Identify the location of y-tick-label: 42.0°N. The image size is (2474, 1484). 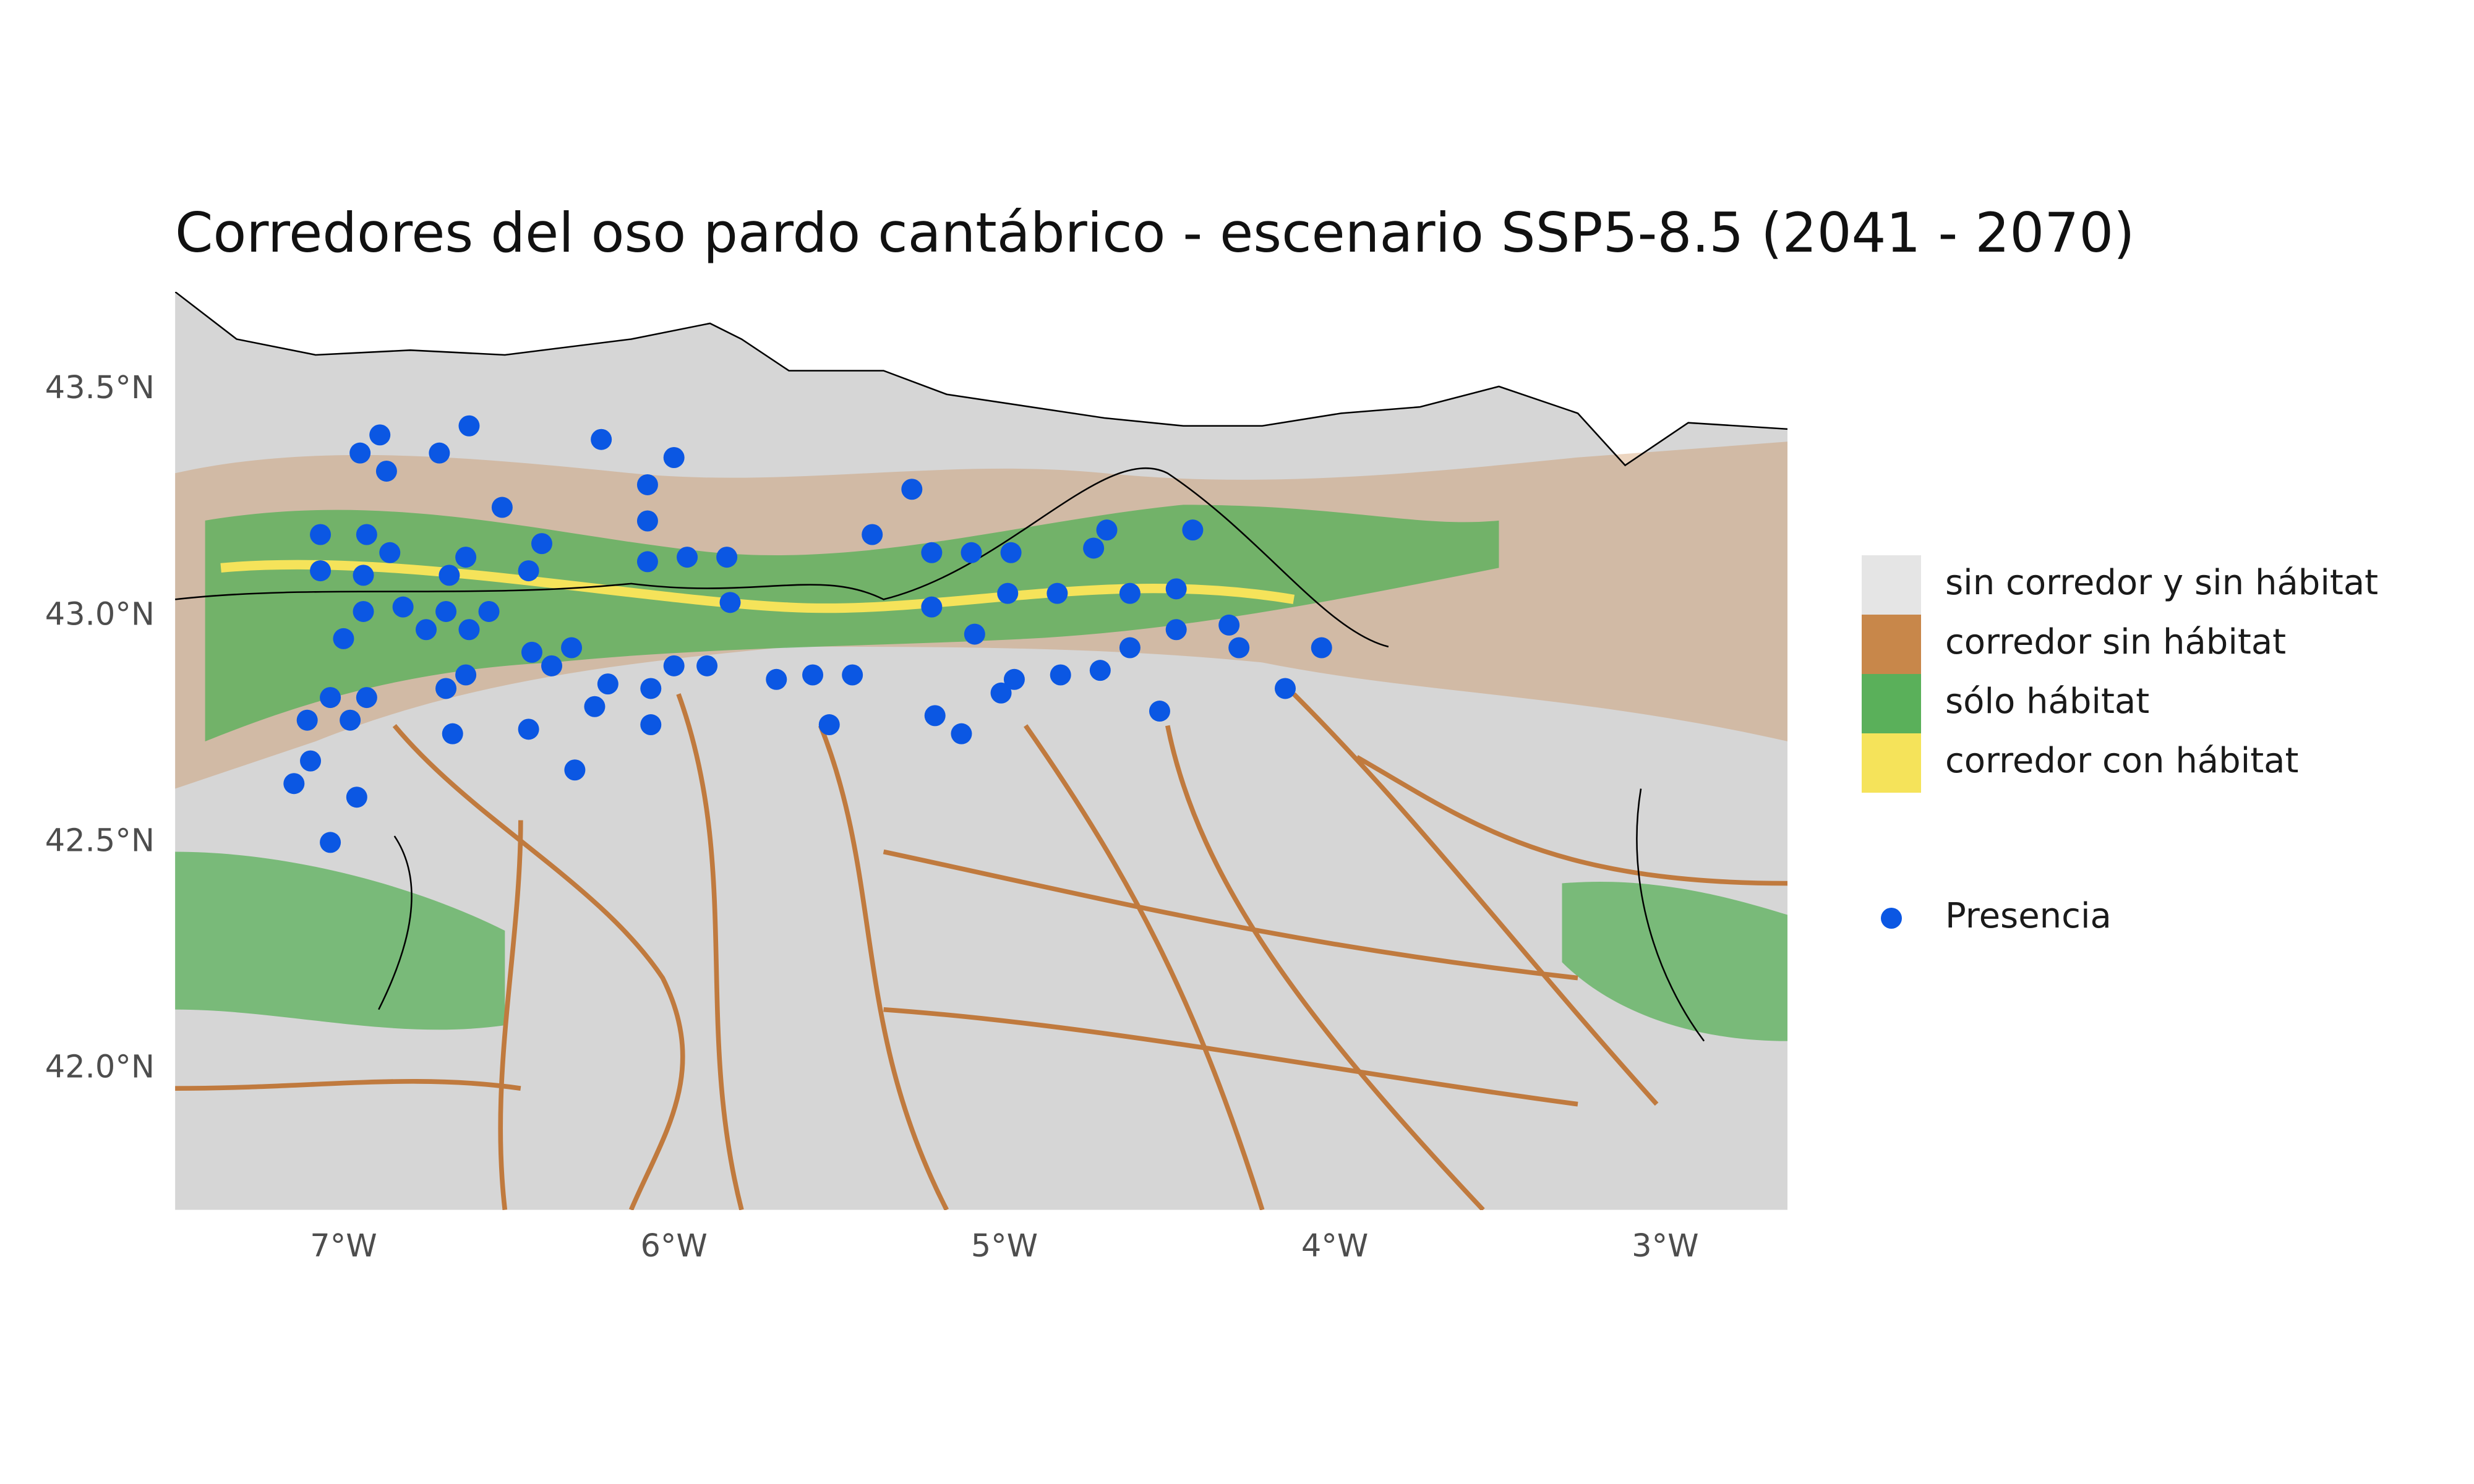
(100, 1067).